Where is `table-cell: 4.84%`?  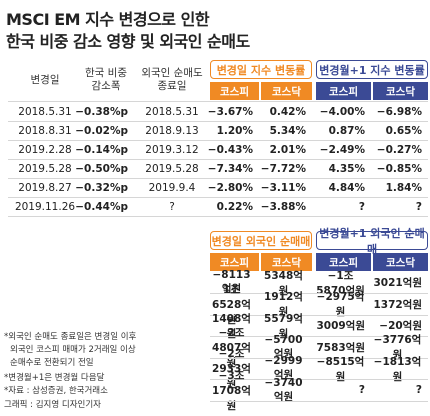 table-cell: 4.84% is located at coordinates (346, 187).